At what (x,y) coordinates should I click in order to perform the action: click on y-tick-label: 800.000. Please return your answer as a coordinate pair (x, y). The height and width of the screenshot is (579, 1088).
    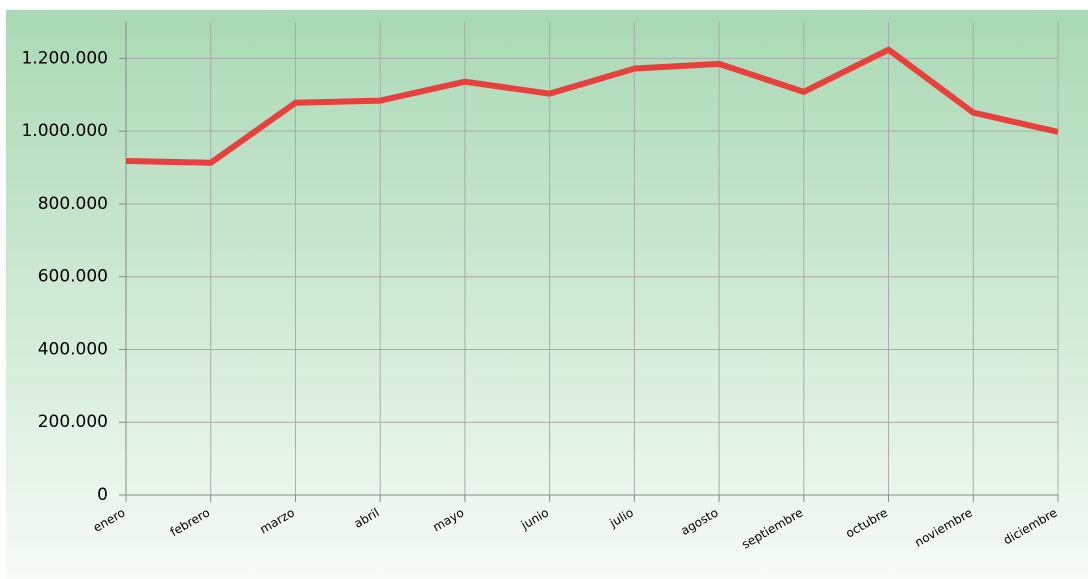
    Looking at the image, I should click on (73, 204).